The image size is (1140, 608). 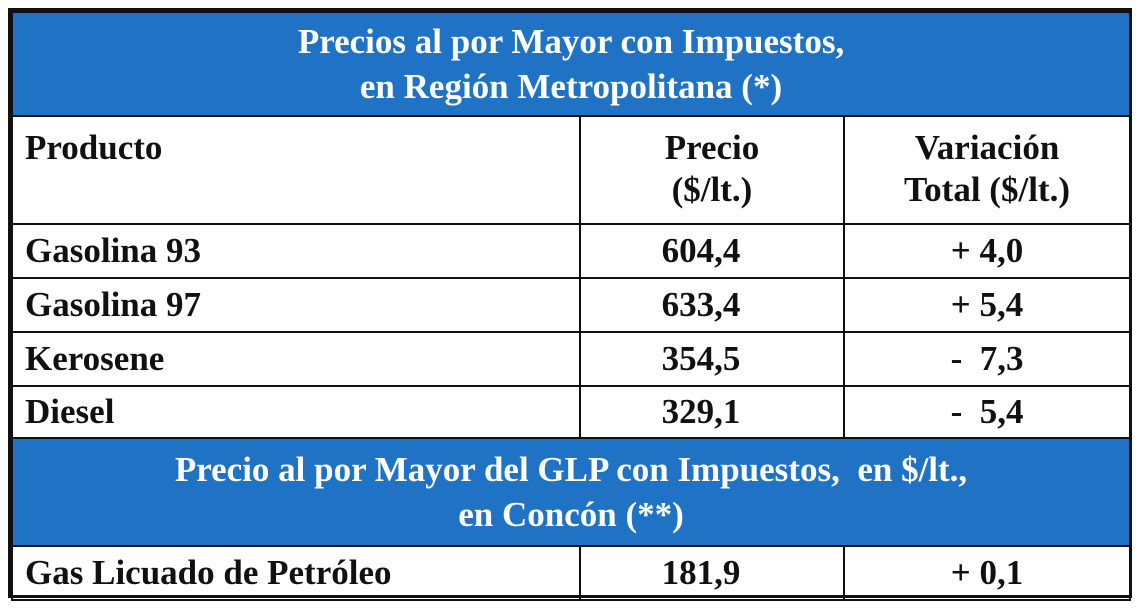 I want to click on row-price: 633,4, so click(x=712, y=305).